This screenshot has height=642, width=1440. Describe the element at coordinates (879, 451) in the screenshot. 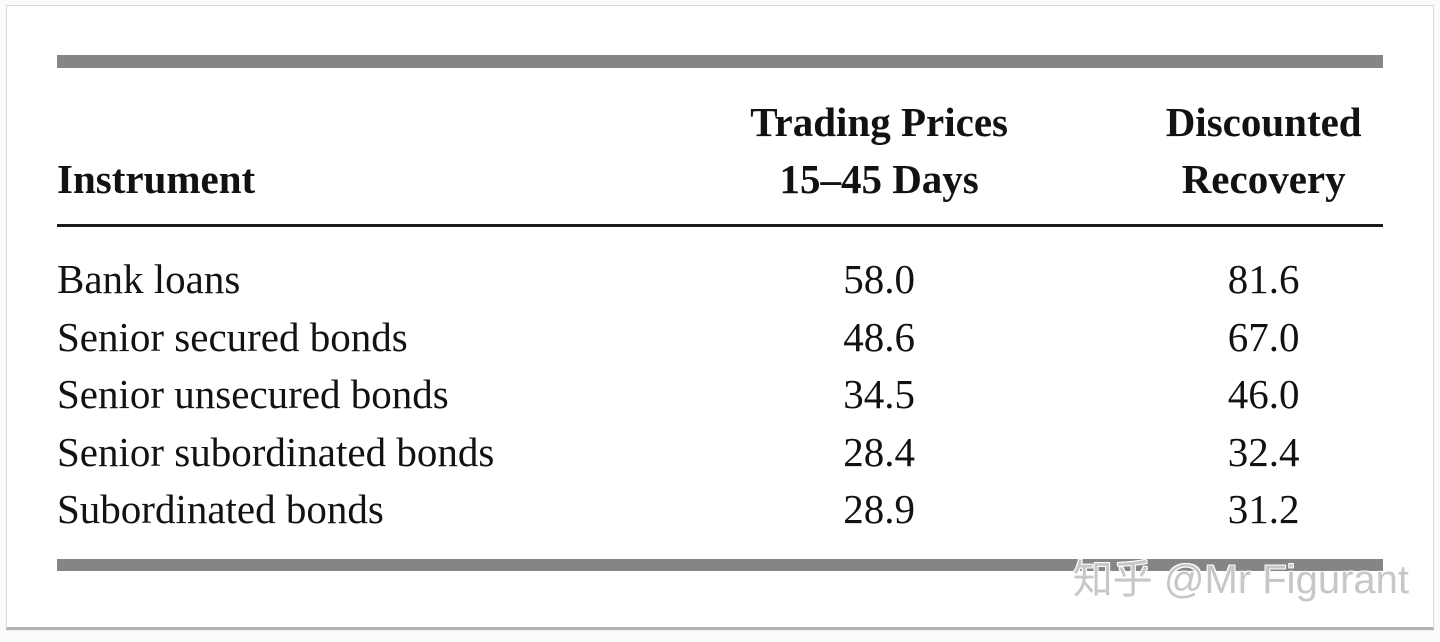

I see `trading-price-cell: 28.4` at that location.